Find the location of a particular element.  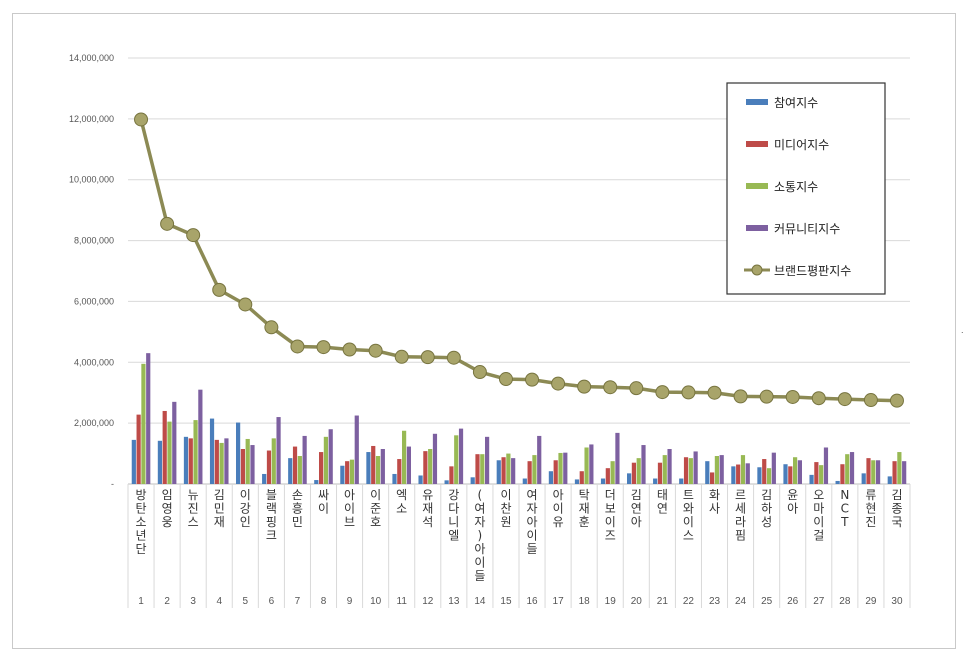

x-rank-label: 16 is located at coordinates (532, 601).